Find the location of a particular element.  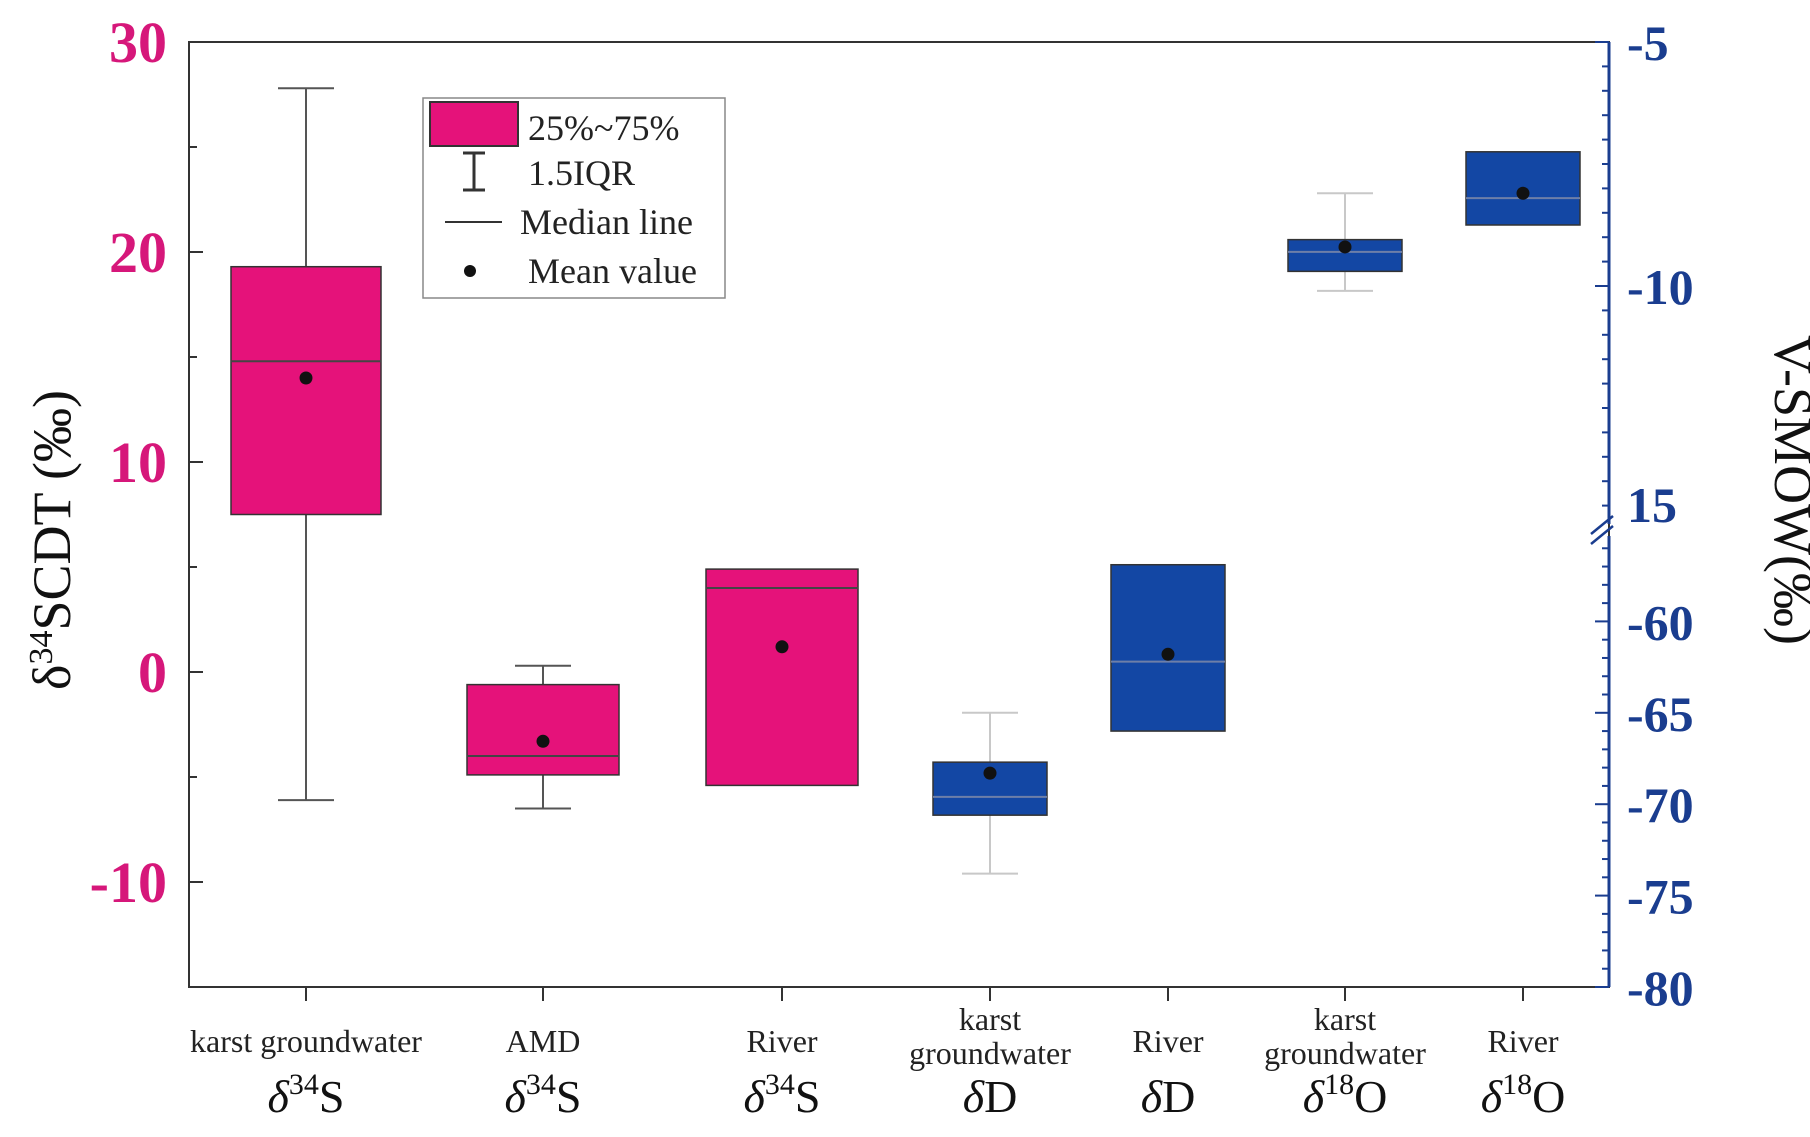

legend-mean-icon is located at coordinates (470, 271).